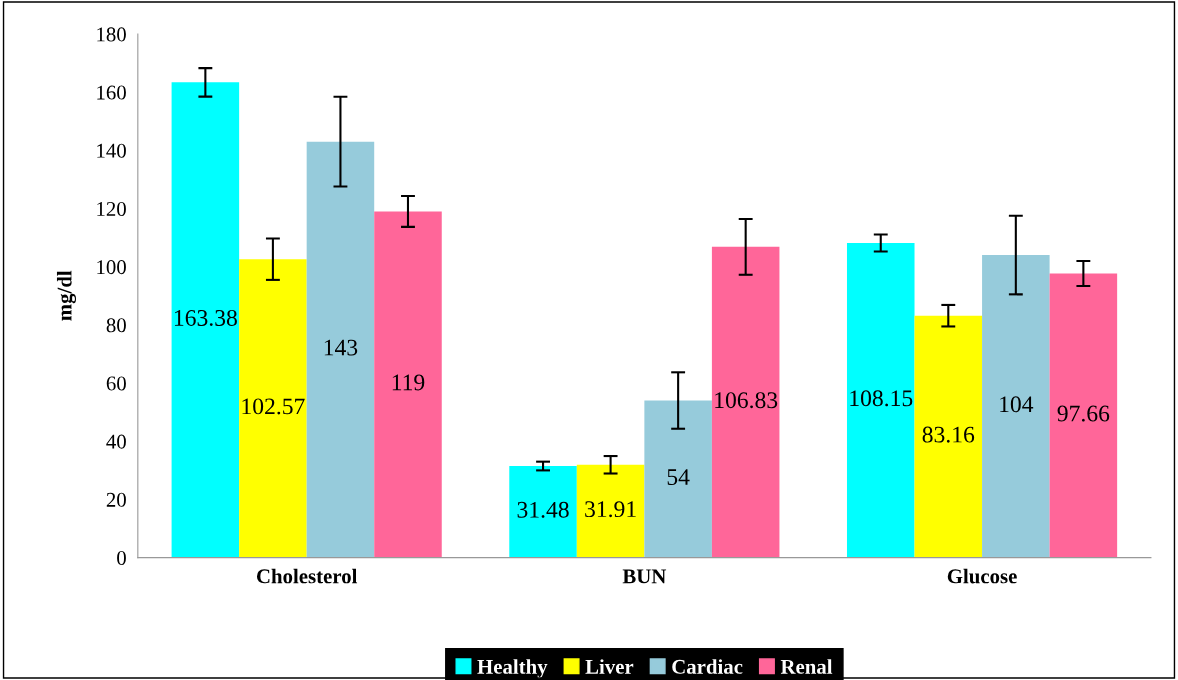  What do you see at coordinates (512, 669) in the screenshot?
I see `legend-label: Healthy` at bounding box center [512, 669].